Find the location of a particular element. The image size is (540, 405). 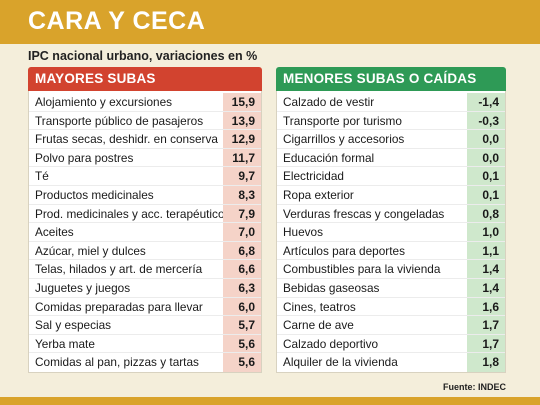

row-label: Electricidad is located at coordinates (313, 176).